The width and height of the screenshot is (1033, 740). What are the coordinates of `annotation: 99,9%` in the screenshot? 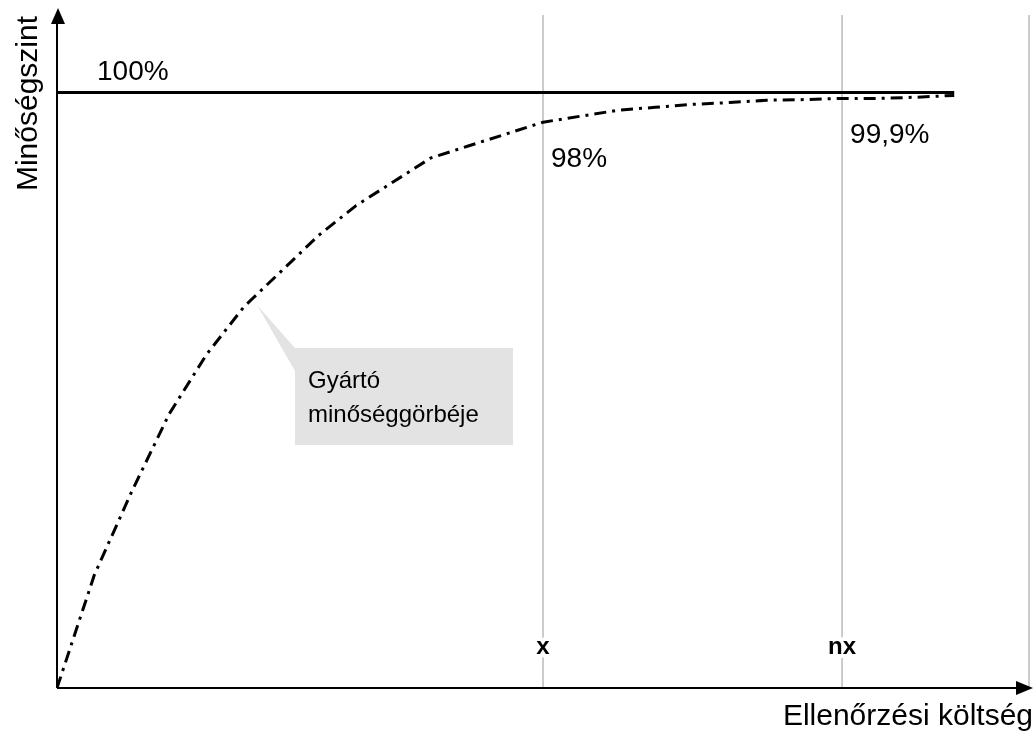 It's located at (890, 134).